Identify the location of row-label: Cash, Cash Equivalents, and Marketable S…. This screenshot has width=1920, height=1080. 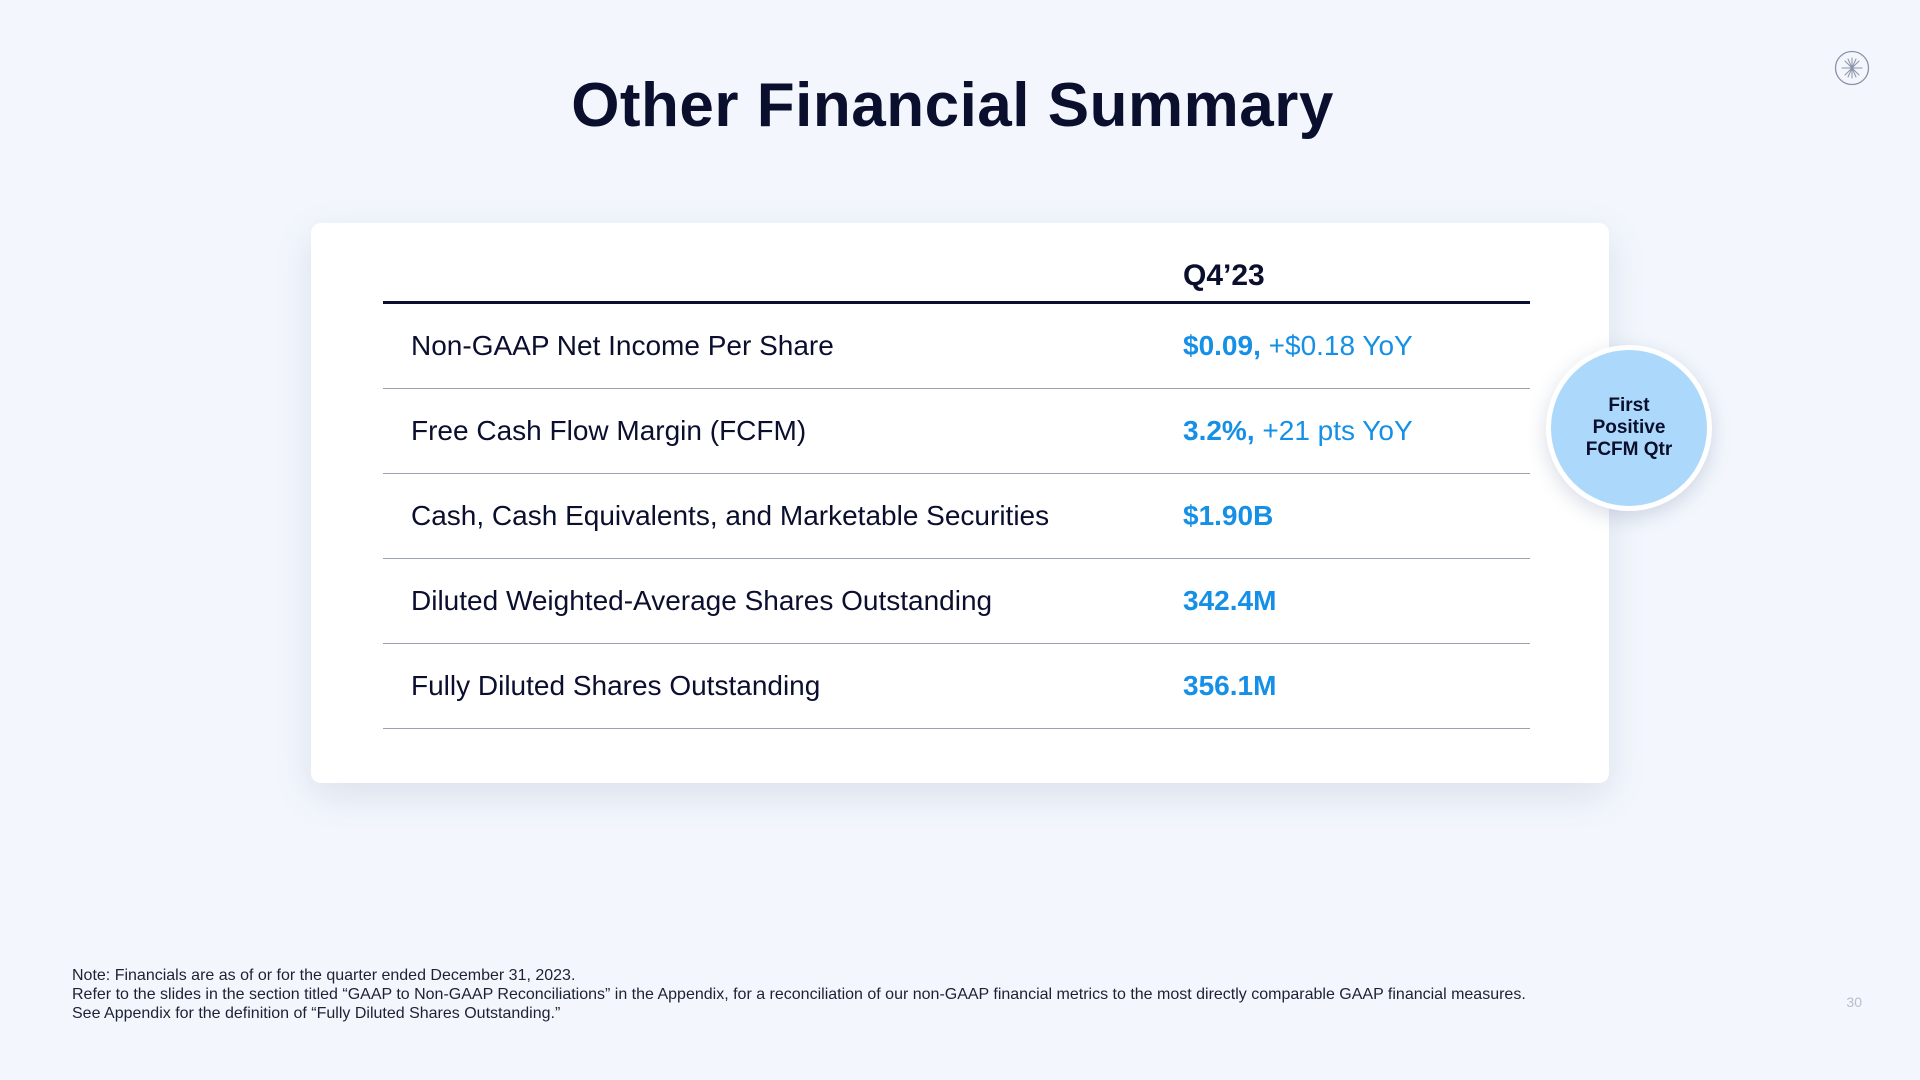
(730, 515).